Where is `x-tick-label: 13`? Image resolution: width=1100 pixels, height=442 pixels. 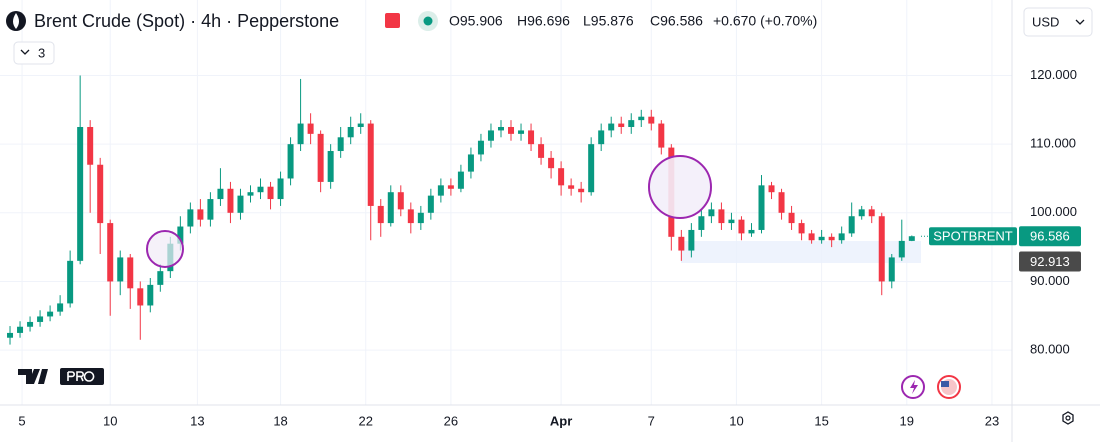 x-tick-label: 13 is located at coordinates (197, 420).